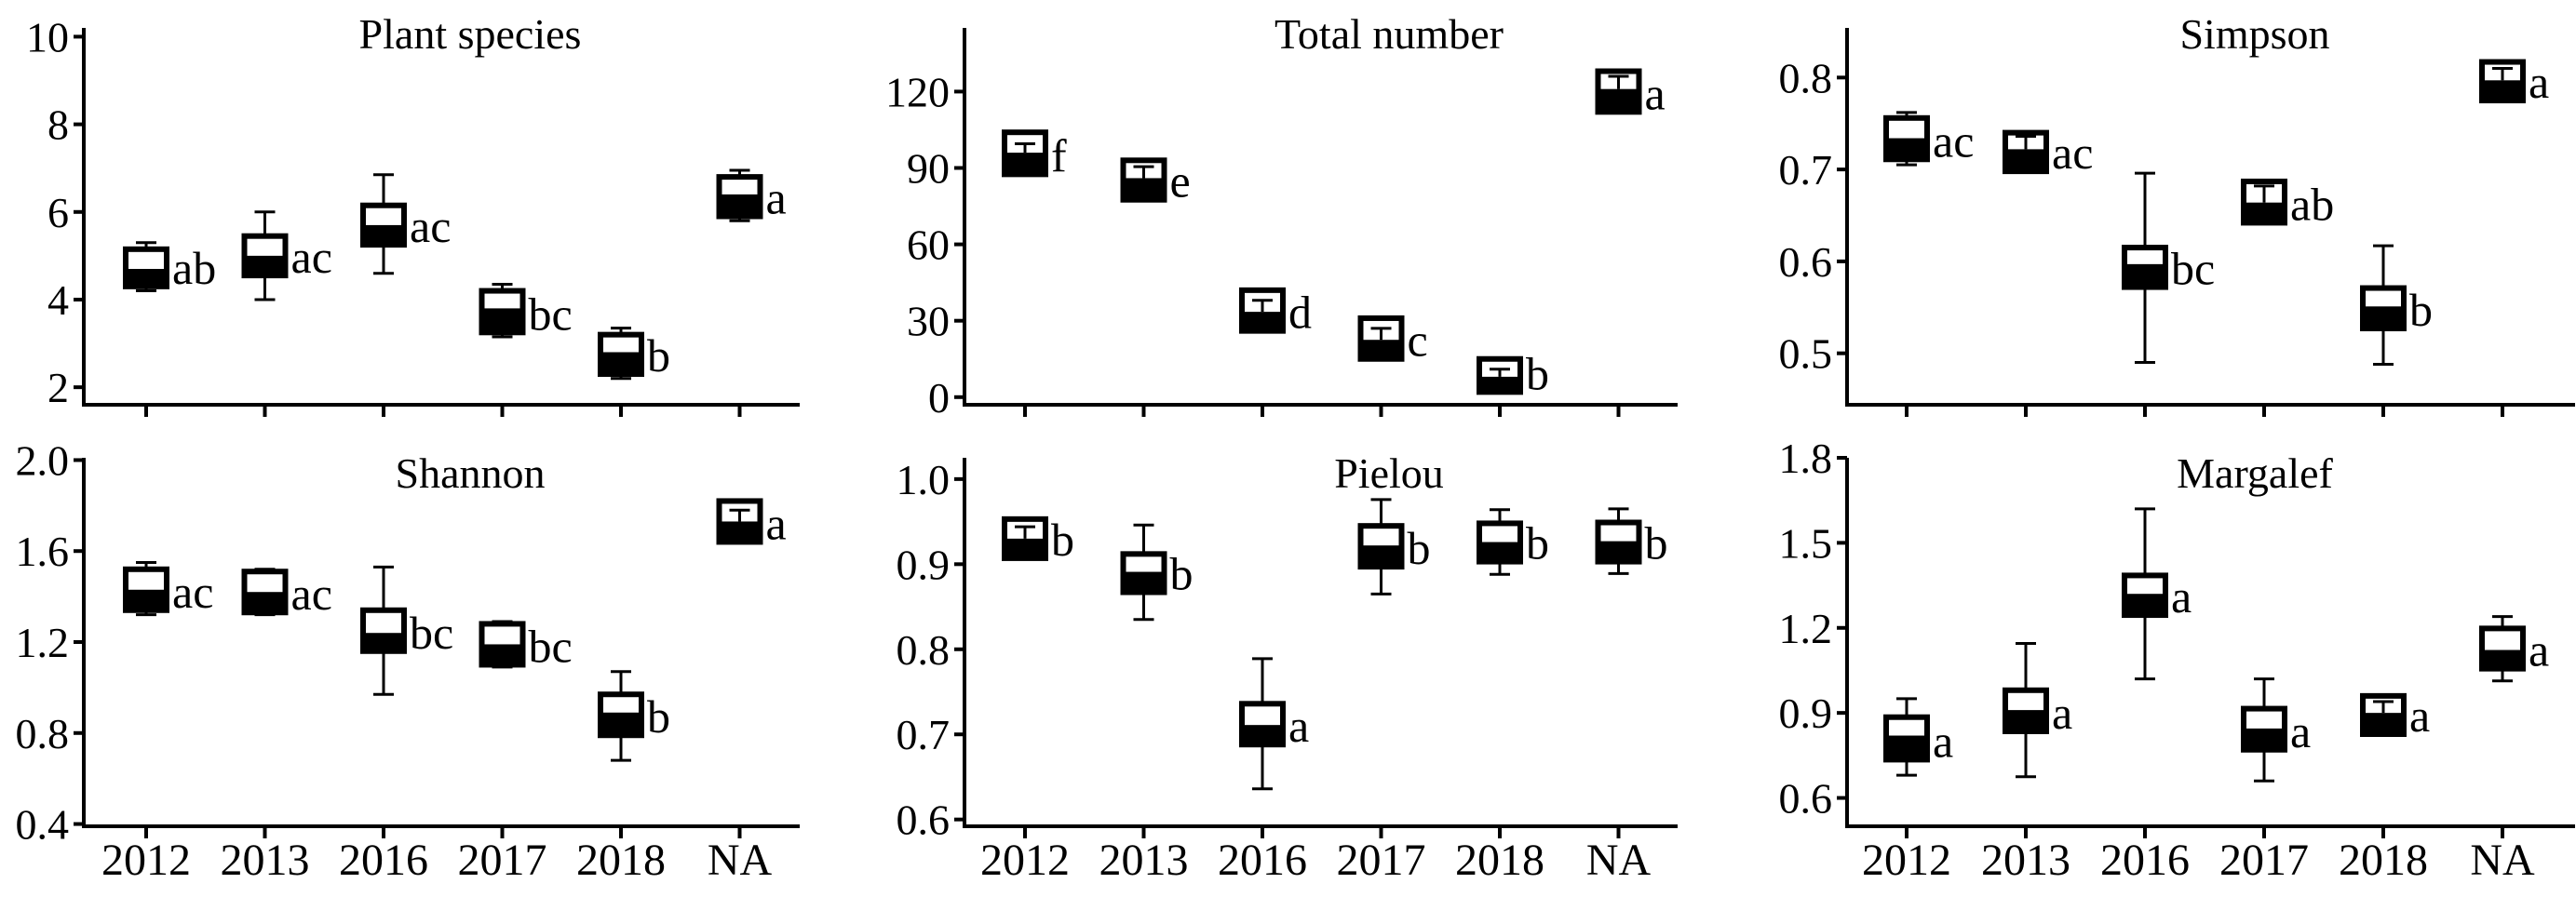  I want to click on box-group-2017: c, so click(1392, 341).